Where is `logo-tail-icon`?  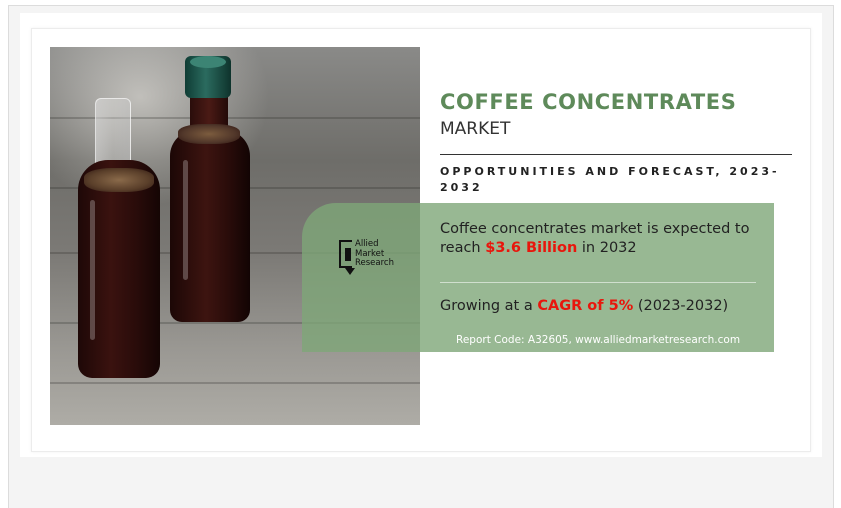 logo-tail-icon is located at coordinates (350, 271).